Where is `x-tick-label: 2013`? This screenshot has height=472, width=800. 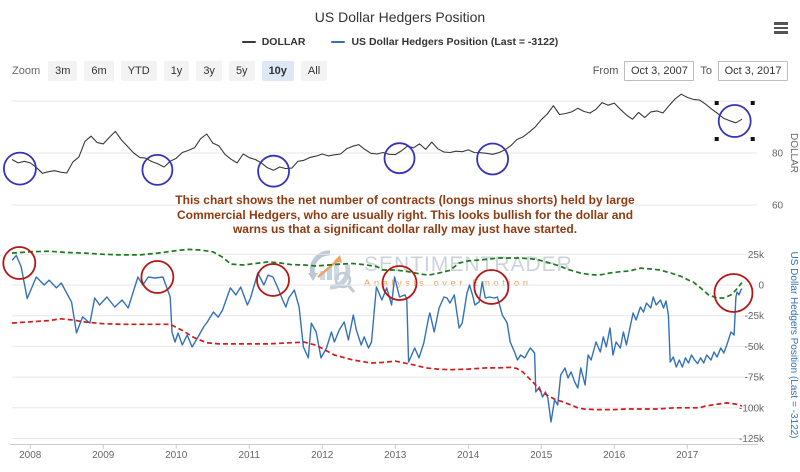 x-tick-label: 2013 is located at coordinates (395, 455).